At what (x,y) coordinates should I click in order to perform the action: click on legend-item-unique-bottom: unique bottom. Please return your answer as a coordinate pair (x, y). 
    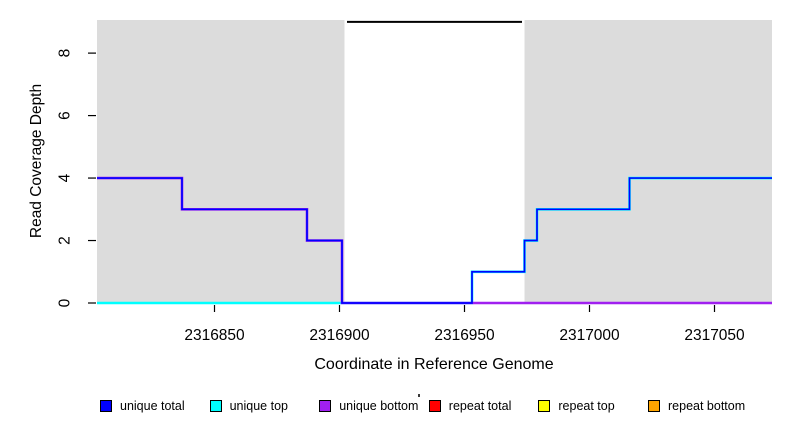
    Looking at the image, I should click on (368, 406).